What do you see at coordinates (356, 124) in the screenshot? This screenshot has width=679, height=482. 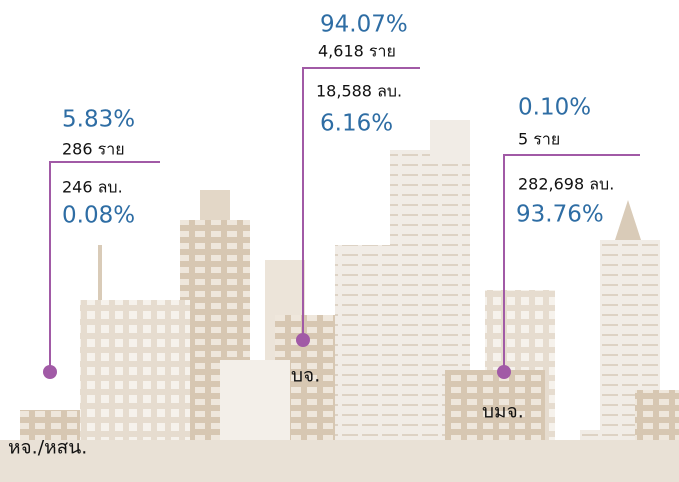 I see `capital-percent: 6.16%` at bounding box center [356, 124].